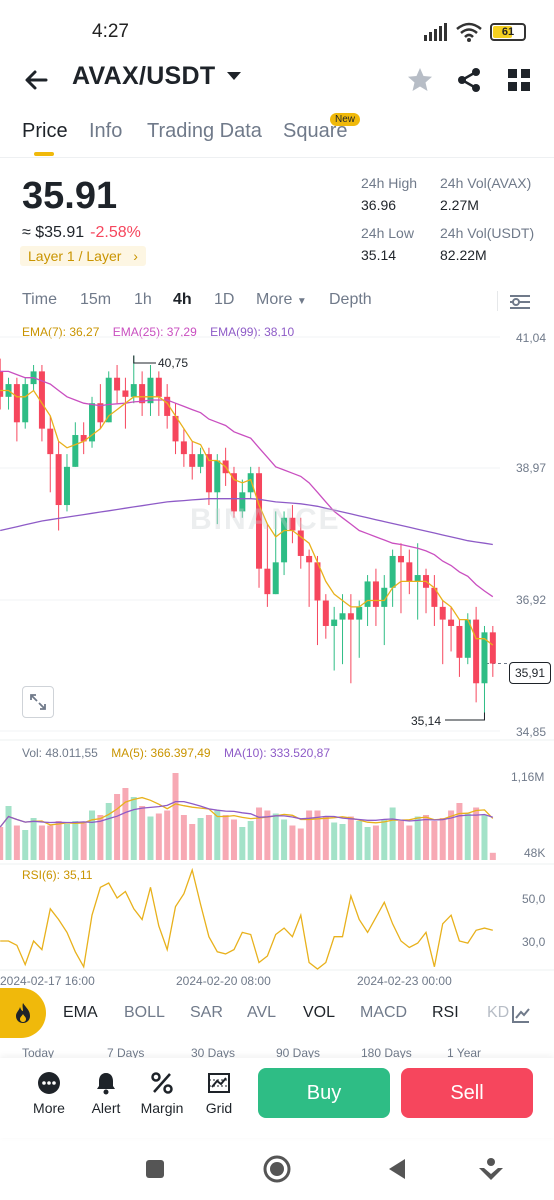  Describe the element at coordinates (350, 299) in the screenshot. I see `interval-depth: Depth` at that location.